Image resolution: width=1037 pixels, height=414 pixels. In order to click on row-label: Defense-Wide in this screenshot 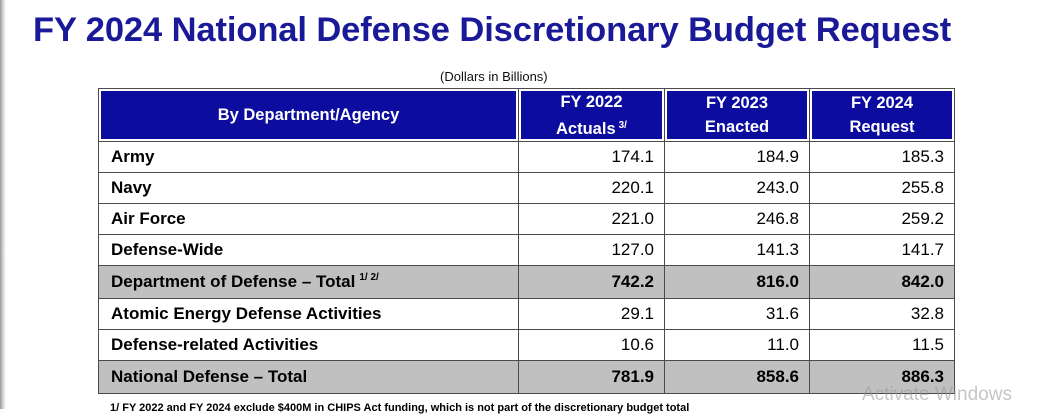, I will do `click(308, 250)`.